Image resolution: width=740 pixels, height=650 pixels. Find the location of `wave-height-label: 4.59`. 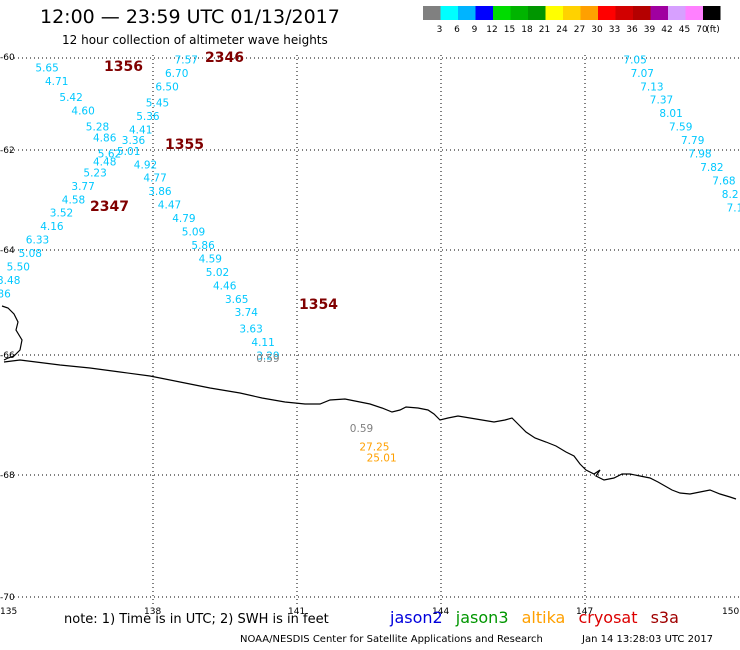

wave-height-label: 4.59 is located at coordinates (210, 259).